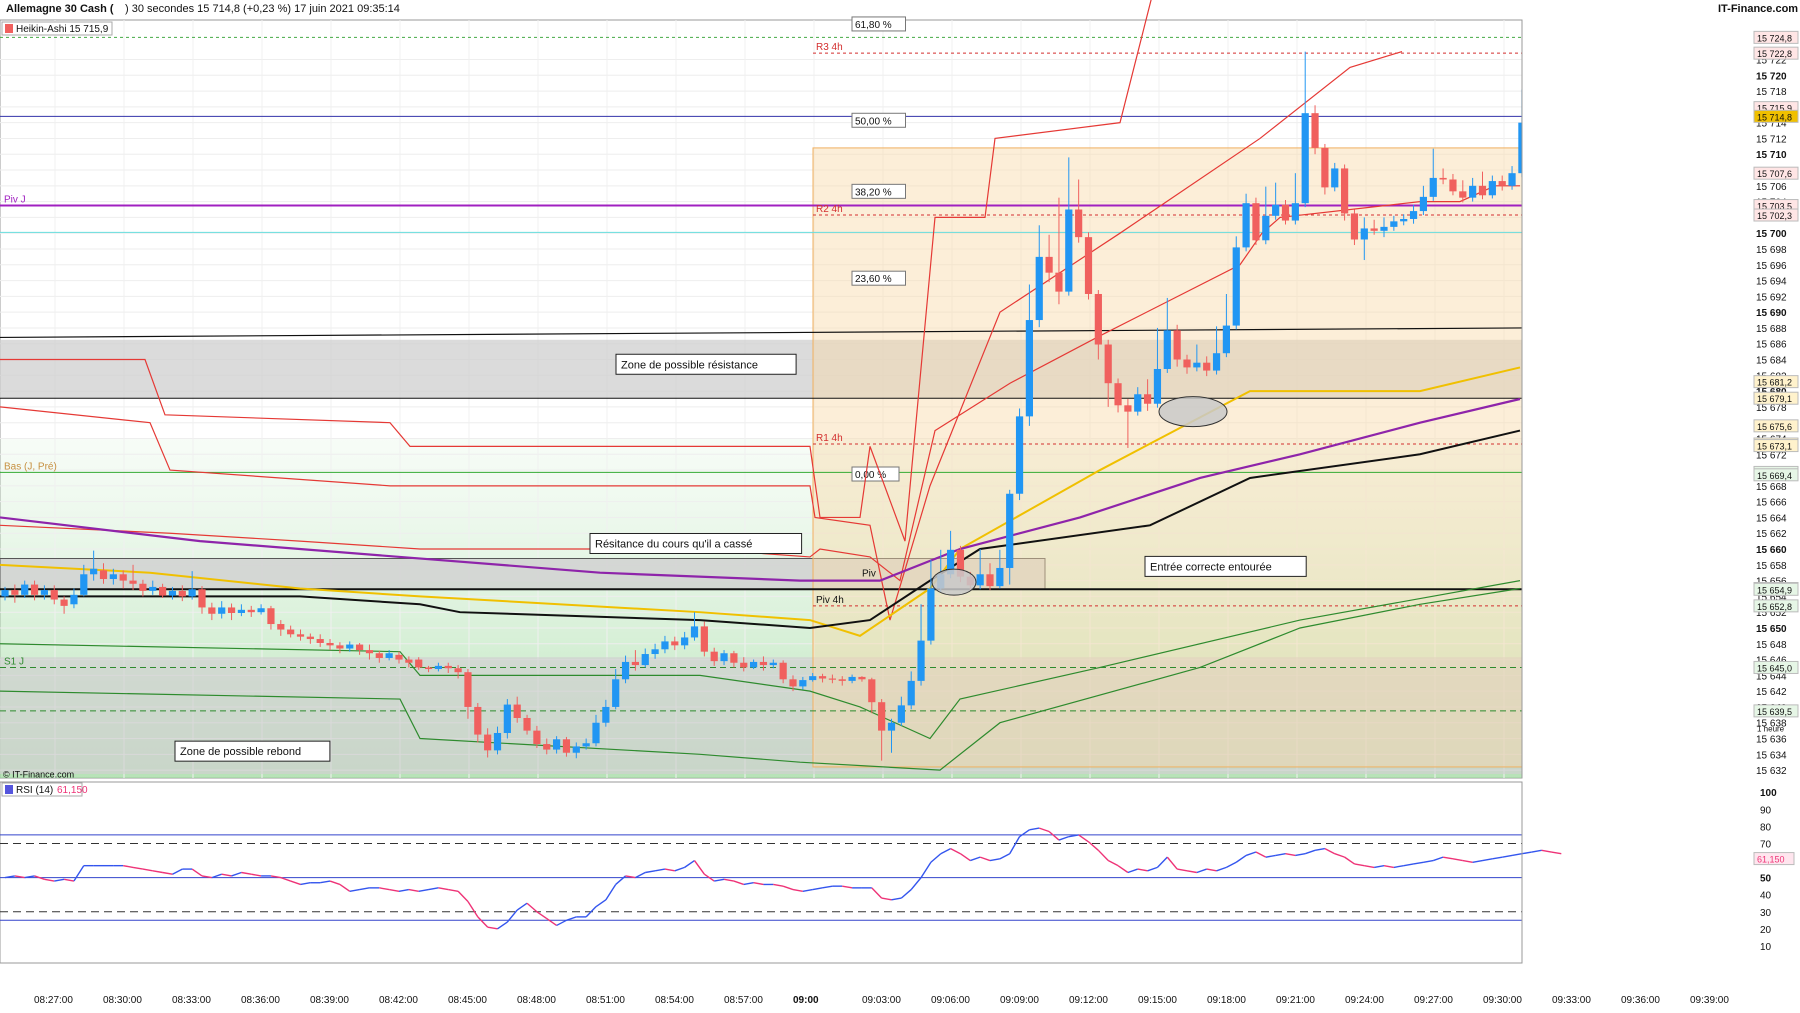 This screenshot has width=1800, height=1013. What do you see at coordinates (1771, 518) in the screenshot?
I see `y-tick-label: 15 664` at bounding box center [1771, 518].